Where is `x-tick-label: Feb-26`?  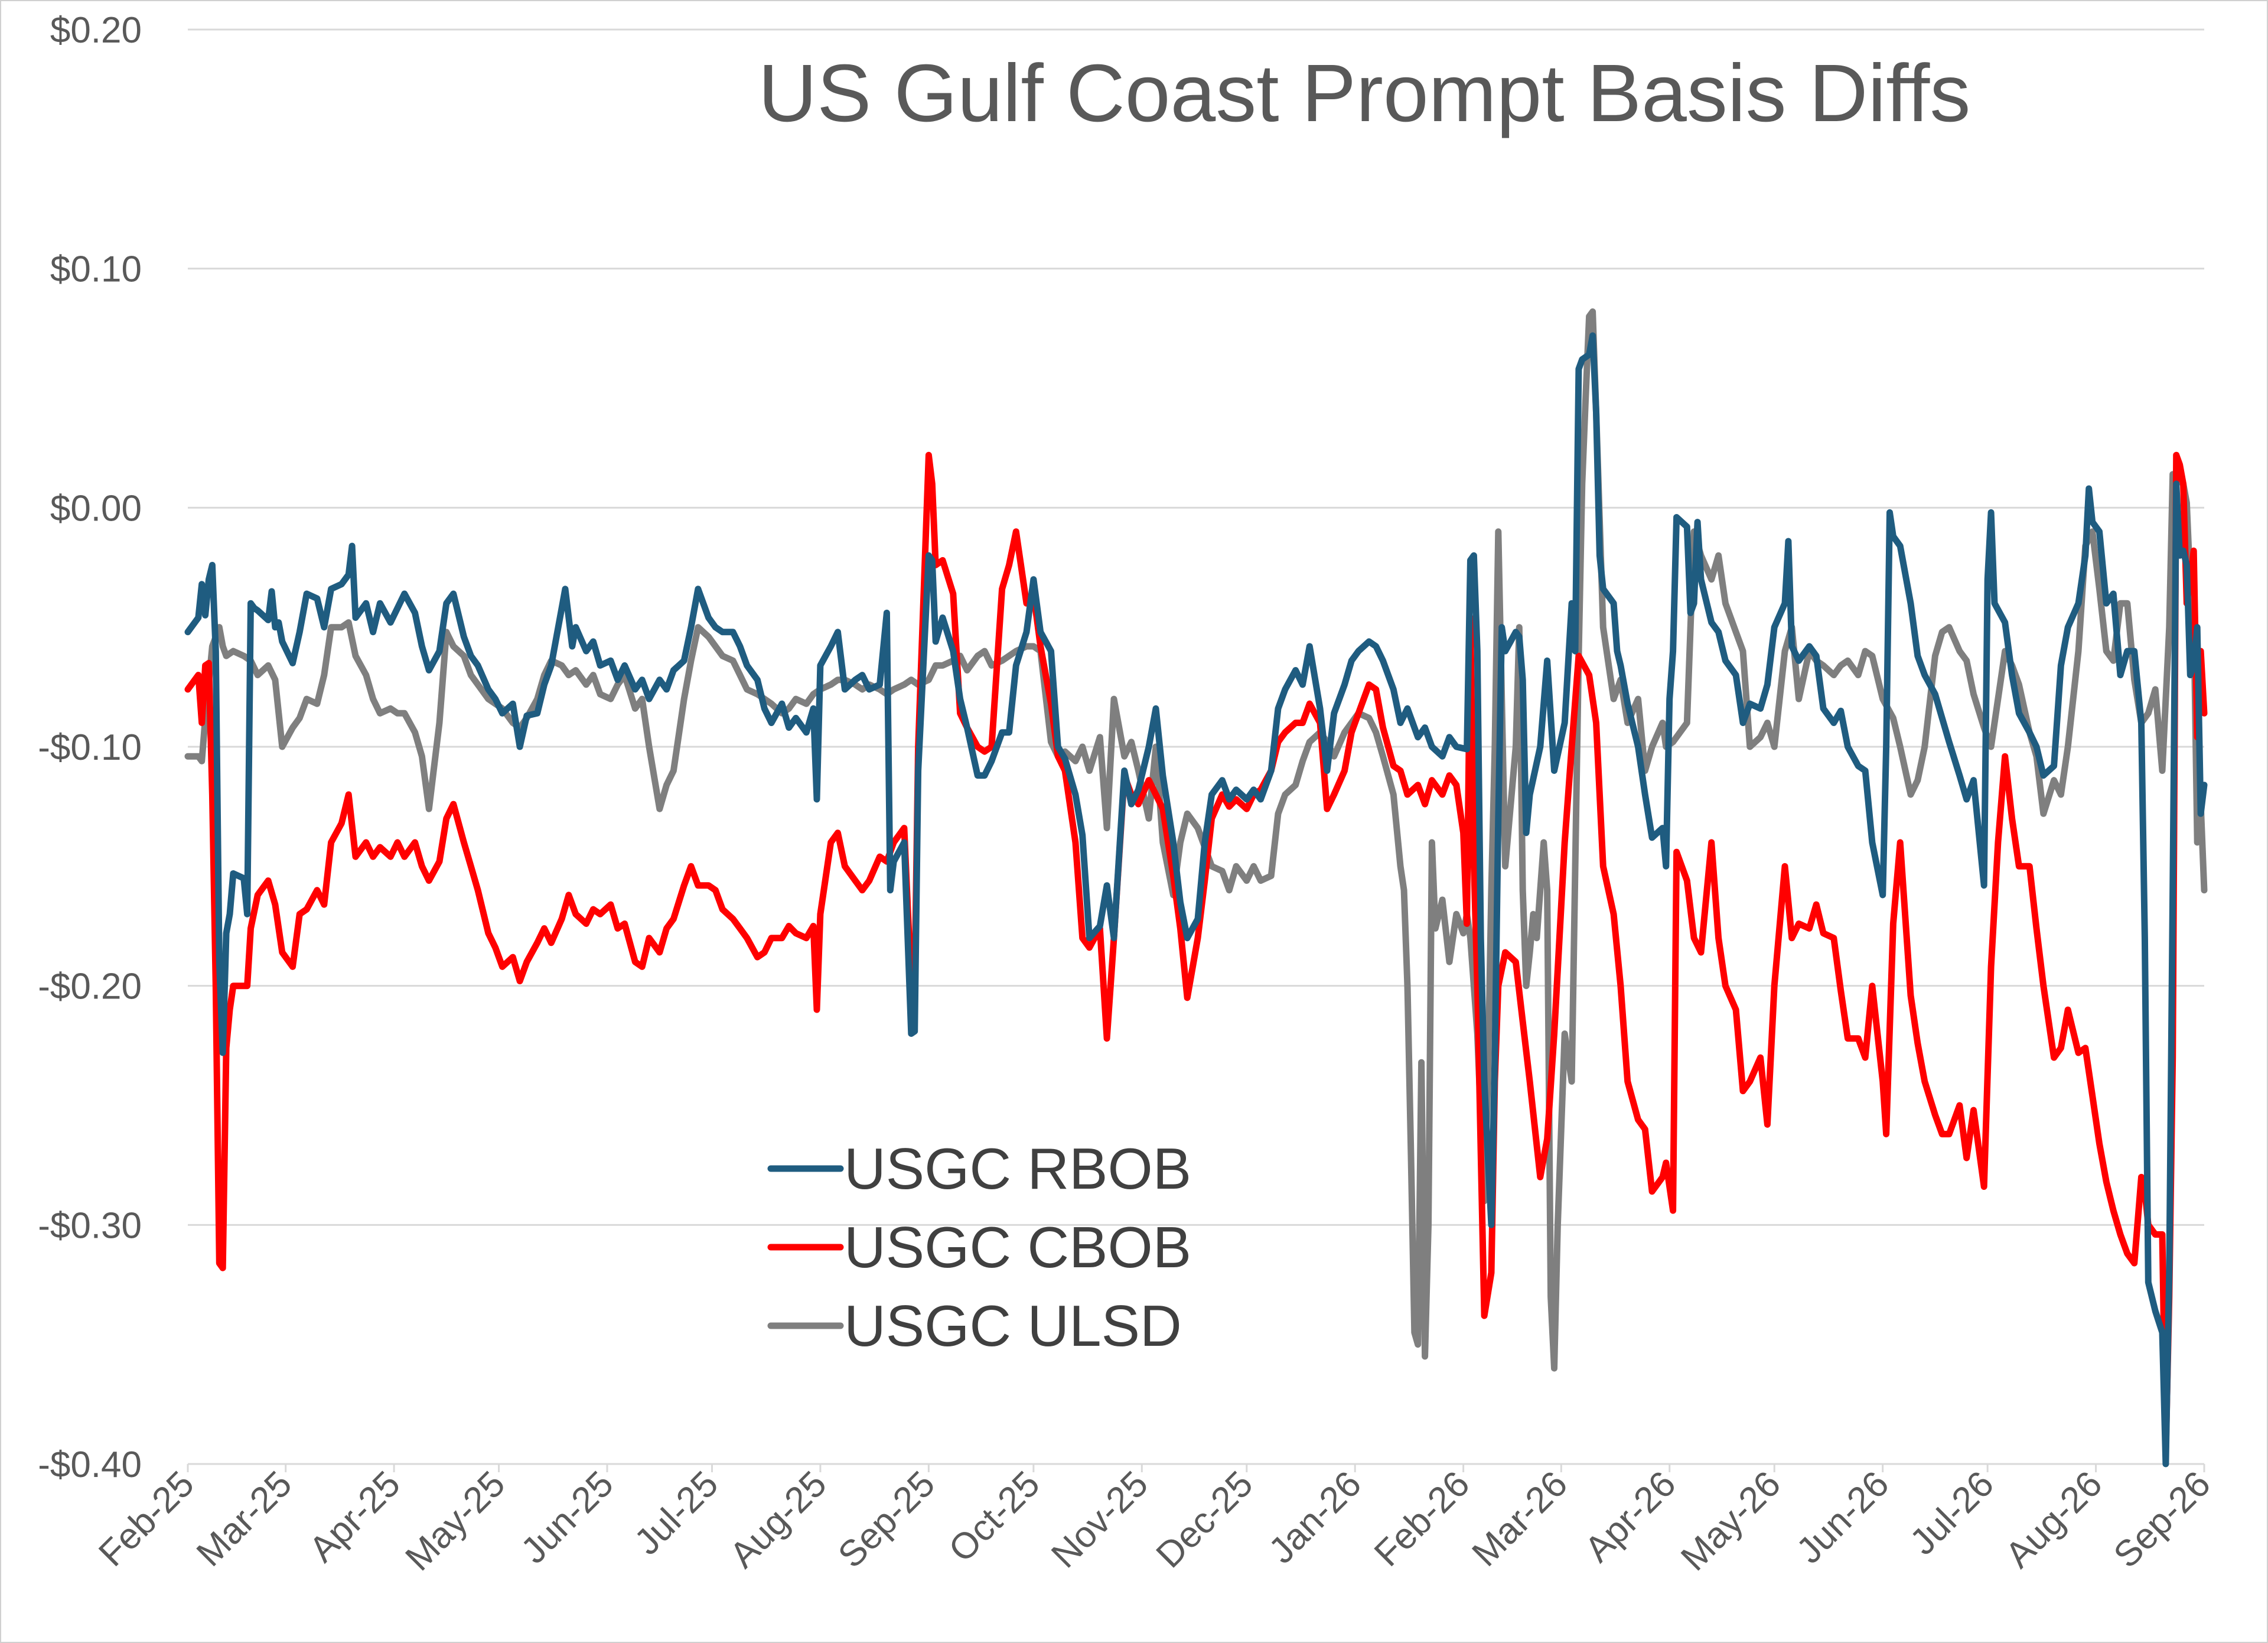 x-tick-label: Feb-26 is located at coordinates (1422, 1518).